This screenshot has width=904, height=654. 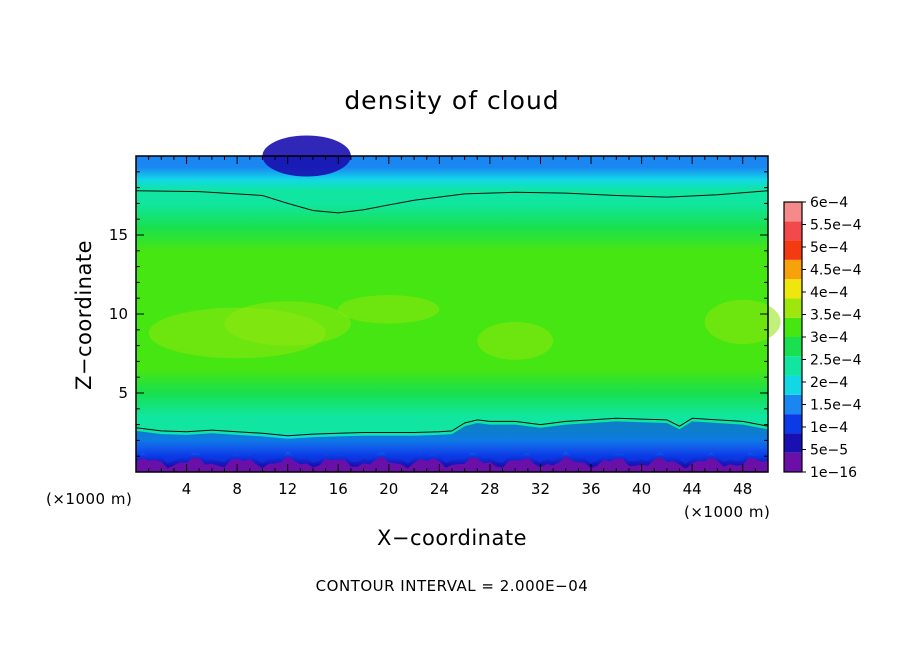 What do you see at coordinates (452, 586) in the screenshot?
I see `contour-interval-note: CONTOUR INTERVAL = 2.000E−04` at bounding box center [452, 586].